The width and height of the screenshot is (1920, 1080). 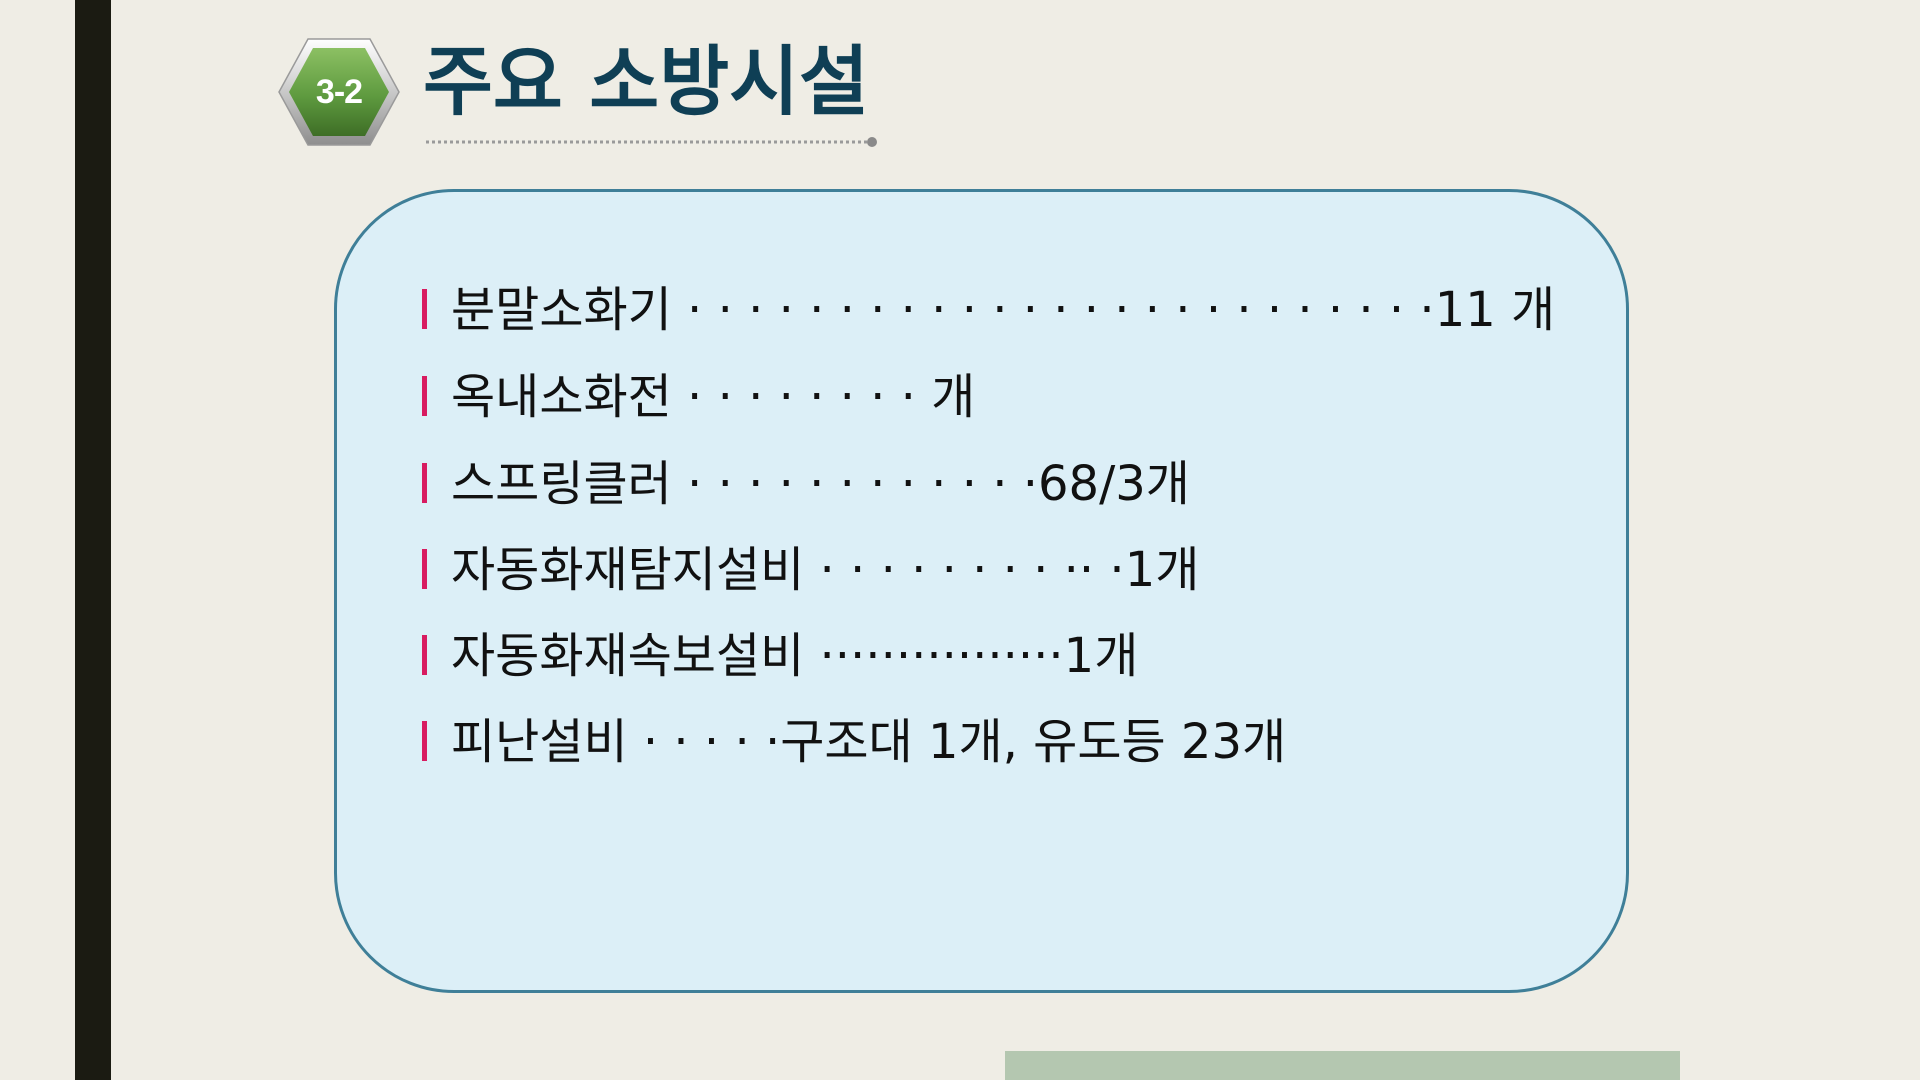 I want to click on list-item: 옥내소화전 · · · · · · · · 개, so click(x=698, y=397).